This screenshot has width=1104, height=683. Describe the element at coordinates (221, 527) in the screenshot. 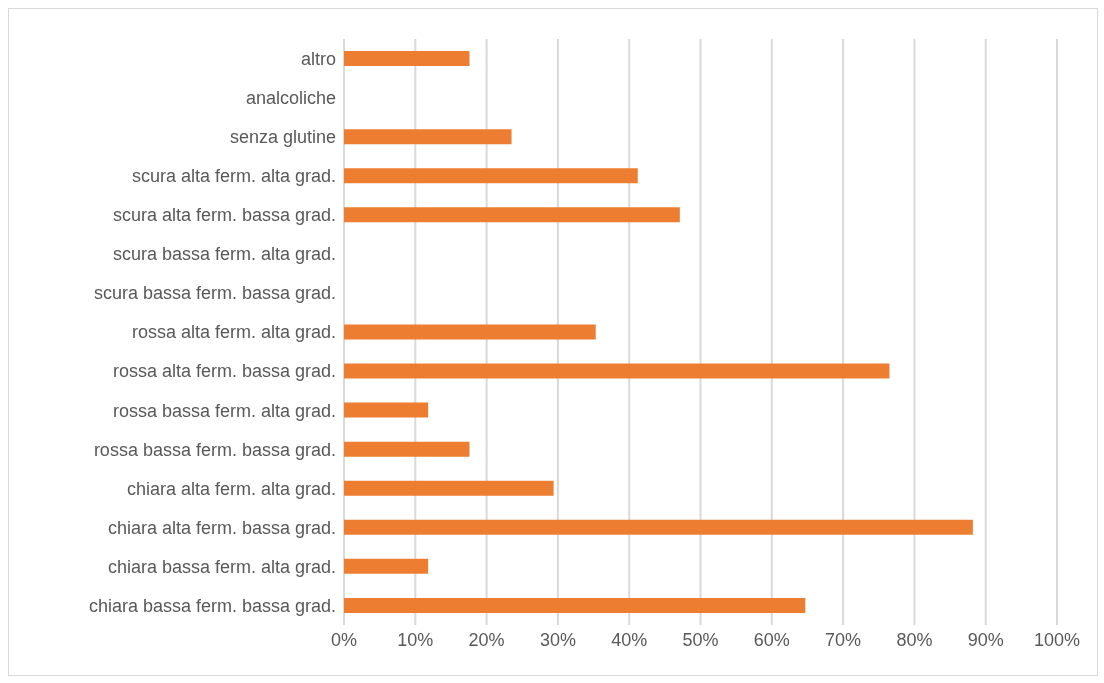

I see `y-tick-label: chiara alta ferm. bassa grad.` at that location.